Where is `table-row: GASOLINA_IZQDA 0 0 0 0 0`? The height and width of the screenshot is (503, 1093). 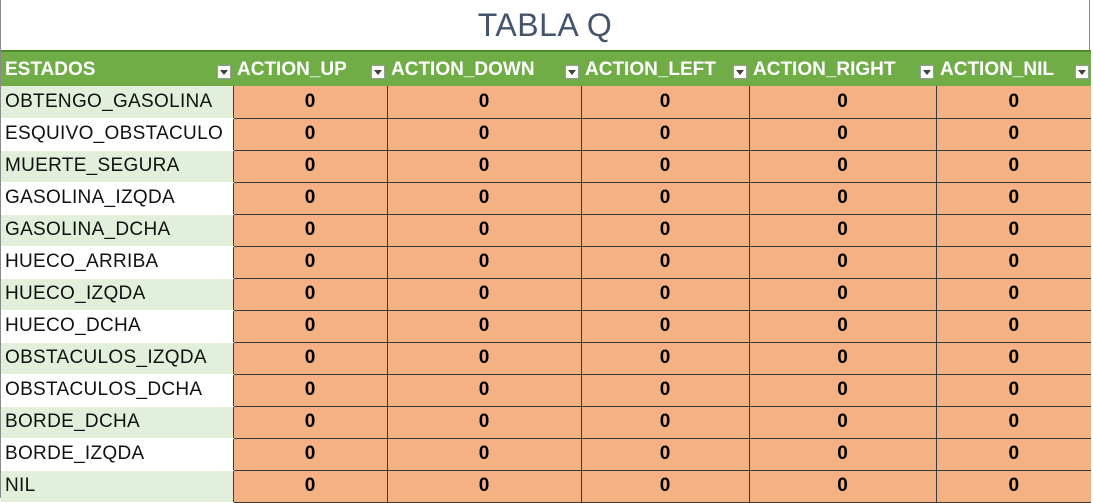
table-row: GASOLINA_IZQDA 0 0 0 0 0 is located at coordinates (546, 198).